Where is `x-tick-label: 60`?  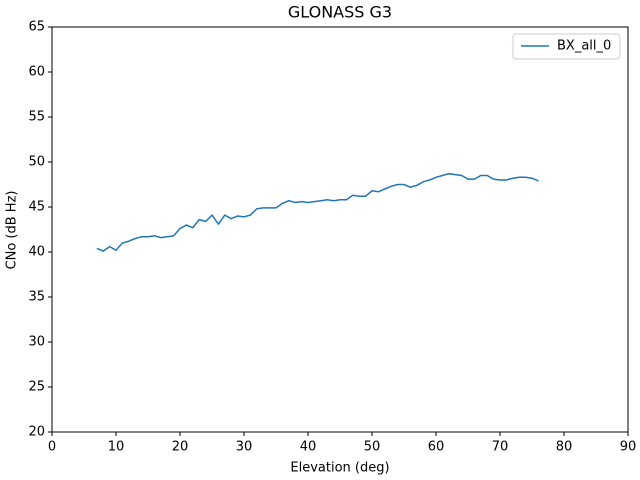 x-tick-label: 60 is located at coordinates (436, 447).